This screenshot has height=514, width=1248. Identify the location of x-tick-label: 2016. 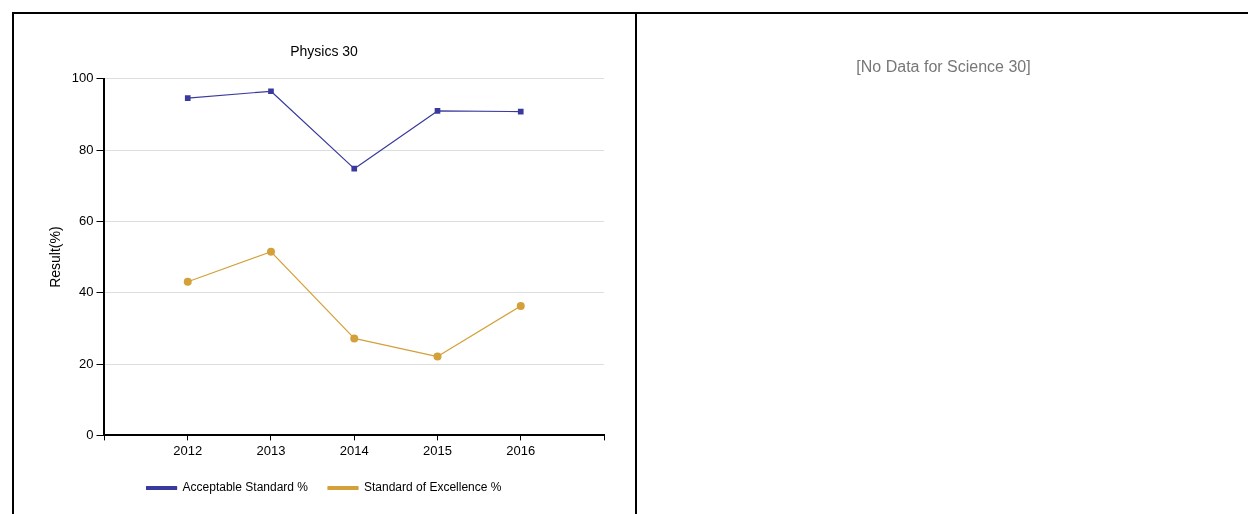
(521, 450).